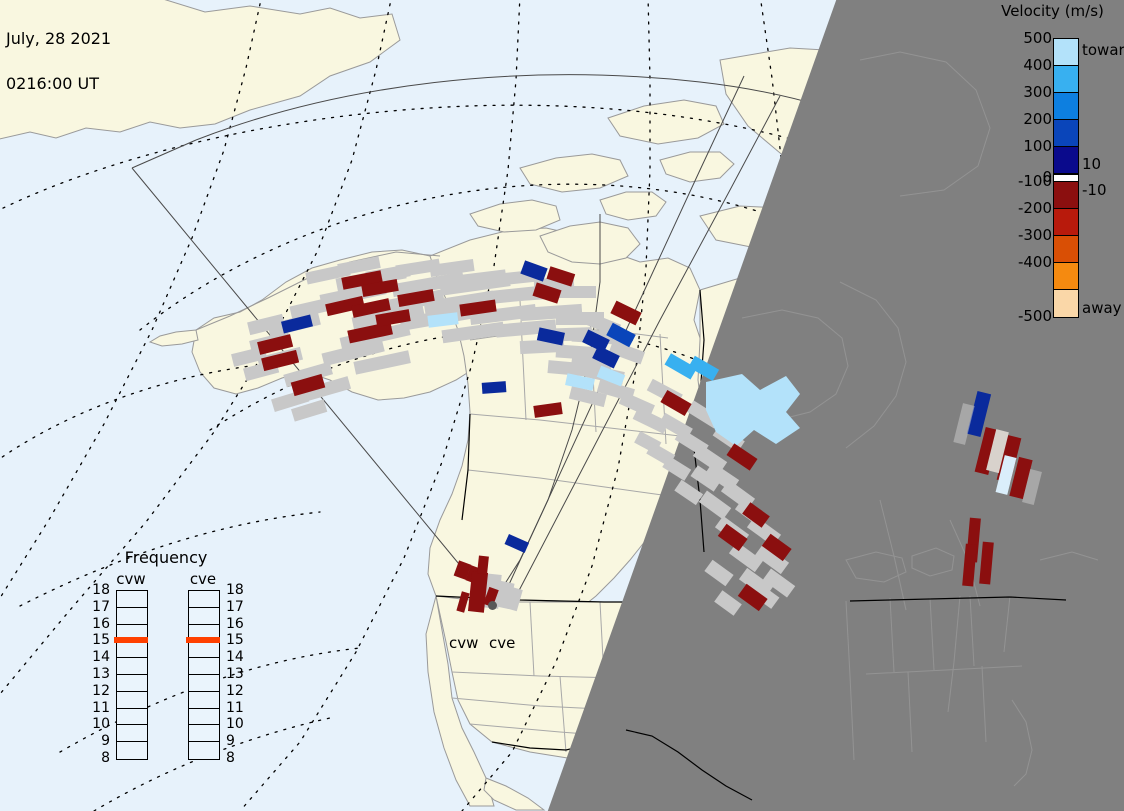 The image size is (1124, 811). I want to click on gauge-marker-cvw, so click(131, 640).